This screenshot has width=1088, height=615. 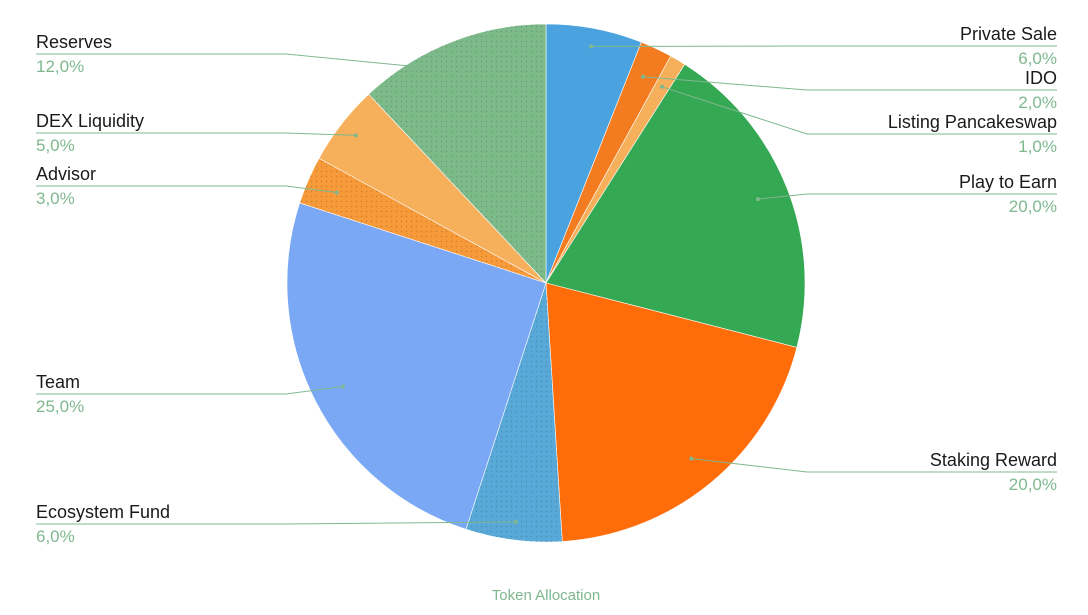 I want to click on label-name-play-to-earn: Play to Earn, so click(x=1008, y=182).